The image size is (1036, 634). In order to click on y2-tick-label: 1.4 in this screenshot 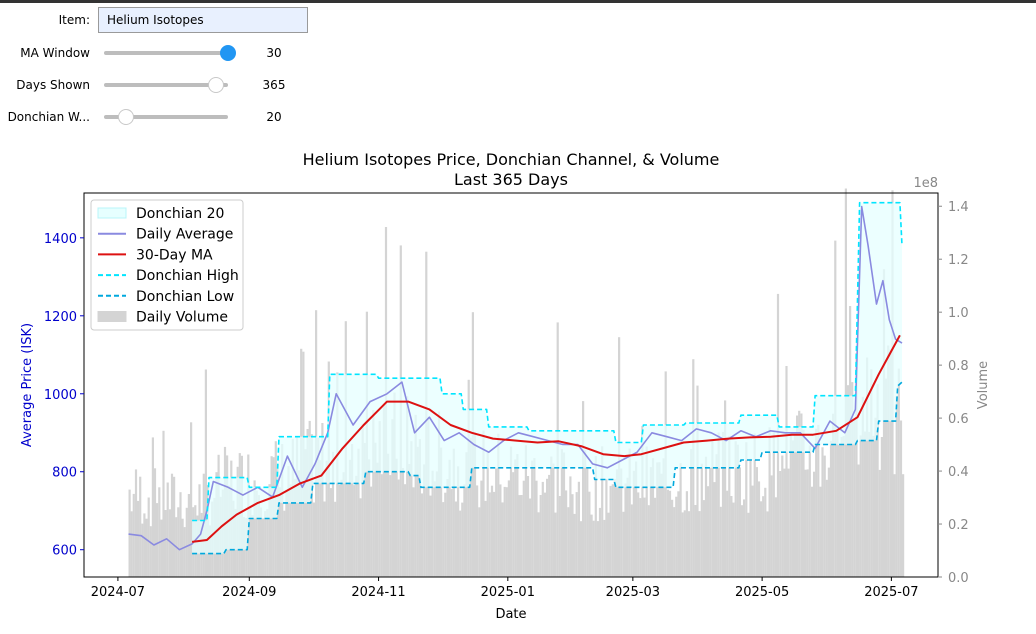, I will do `click(958, 207)`.